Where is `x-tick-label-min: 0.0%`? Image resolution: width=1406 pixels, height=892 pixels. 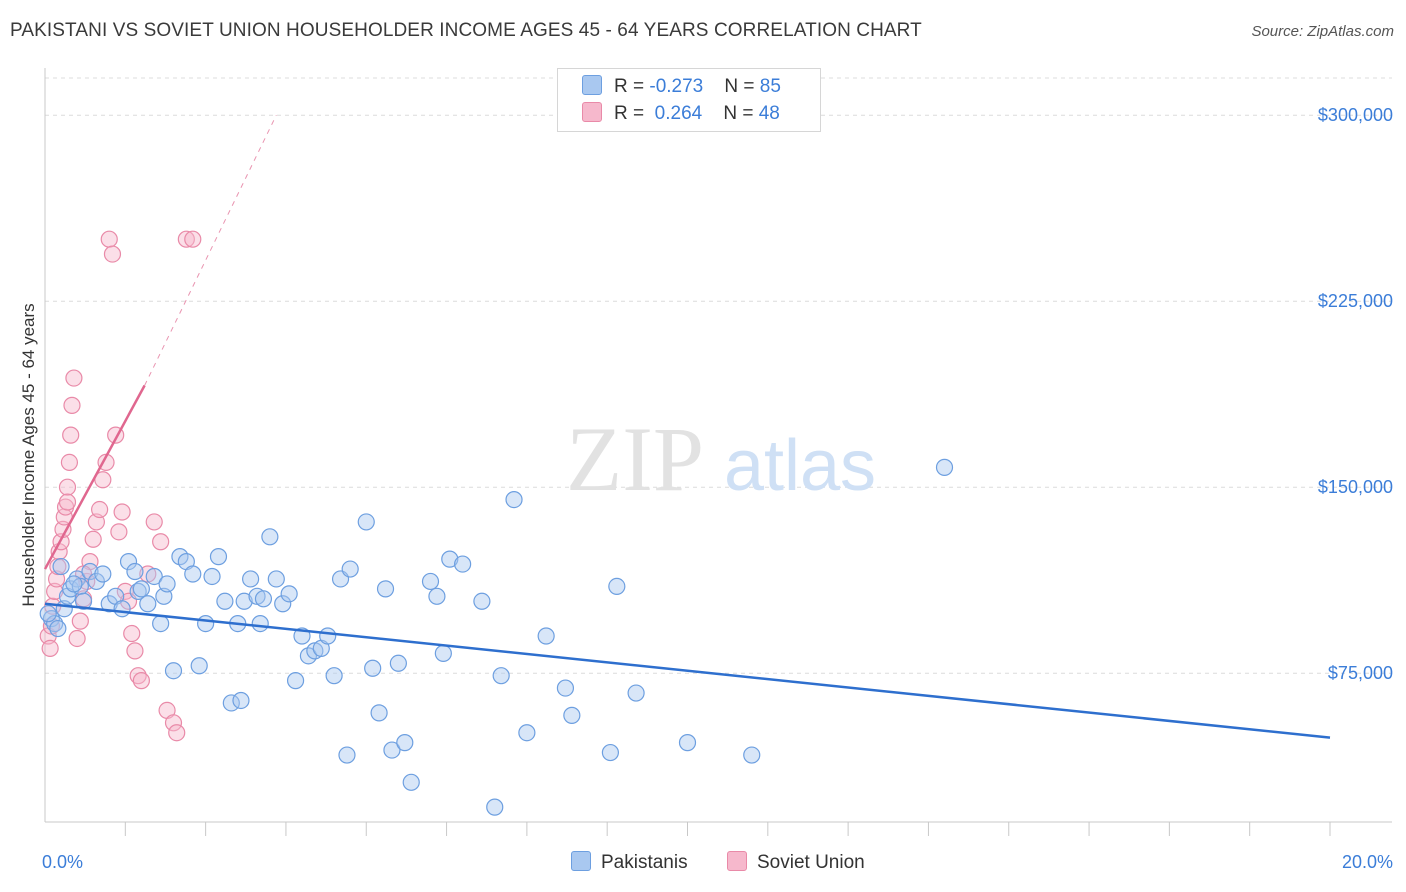 x-tick-label-min: 0.0% is located at coordinates (62, 862).